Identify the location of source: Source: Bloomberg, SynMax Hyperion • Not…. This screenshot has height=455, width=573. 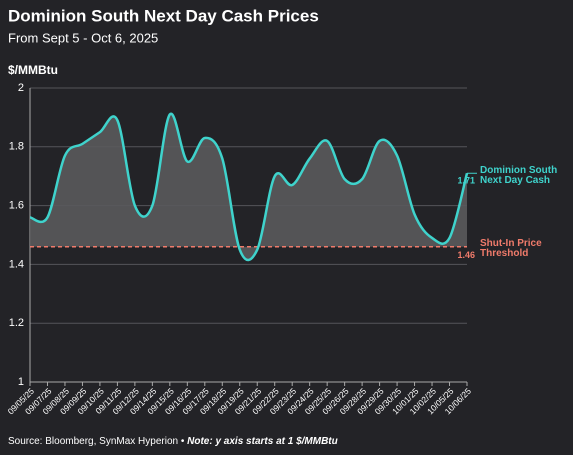
(173, 441).